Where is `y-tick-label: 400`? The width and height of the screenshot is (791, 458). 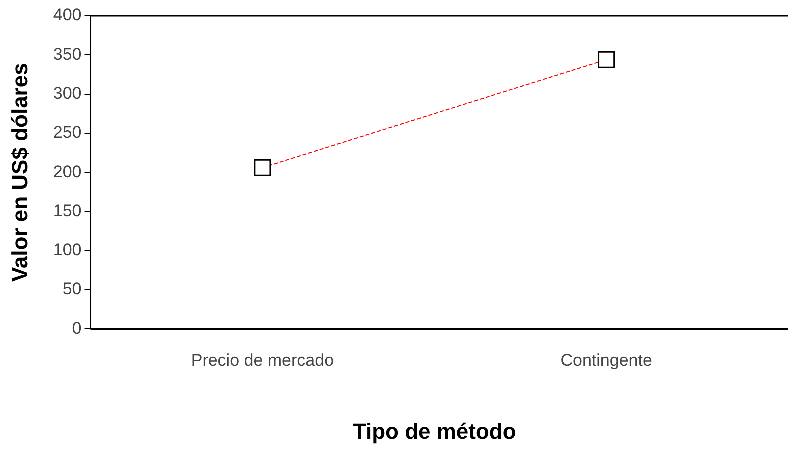
y-tick-label: 400 is located at coordinates (67, 15).